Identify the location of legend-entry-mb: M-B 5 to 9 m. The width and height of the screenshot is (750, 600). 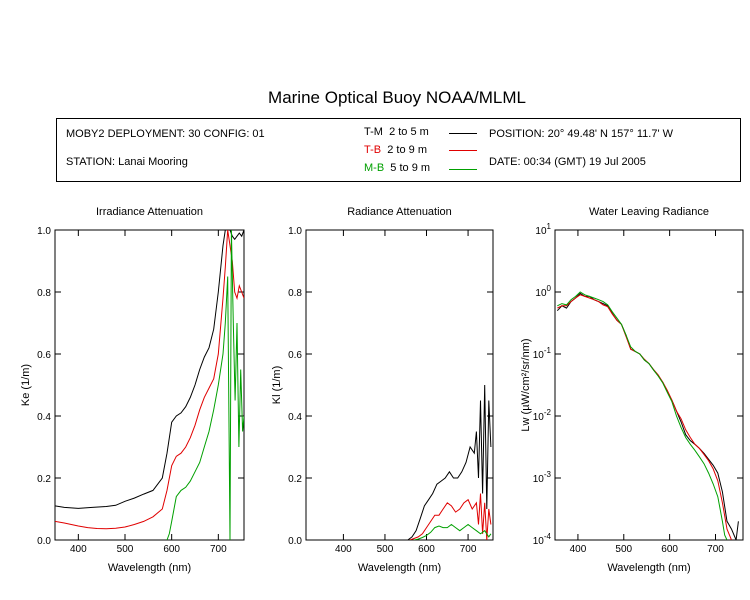
(397, 168).